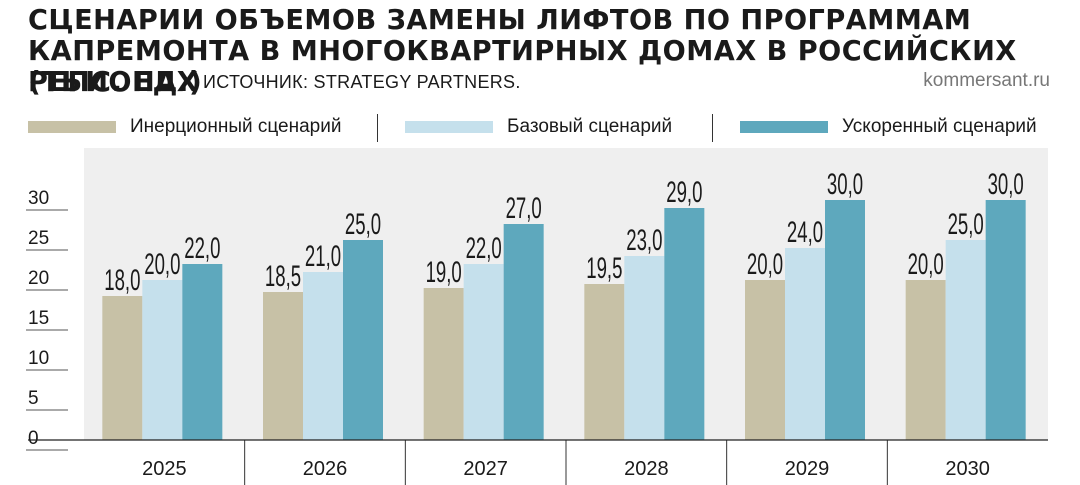 The image size is (1080, 485). Describe the element at coordinates (236, 126) in the screenshot. I see `legend-label-inertial: Инерционный сценарий` at that location.